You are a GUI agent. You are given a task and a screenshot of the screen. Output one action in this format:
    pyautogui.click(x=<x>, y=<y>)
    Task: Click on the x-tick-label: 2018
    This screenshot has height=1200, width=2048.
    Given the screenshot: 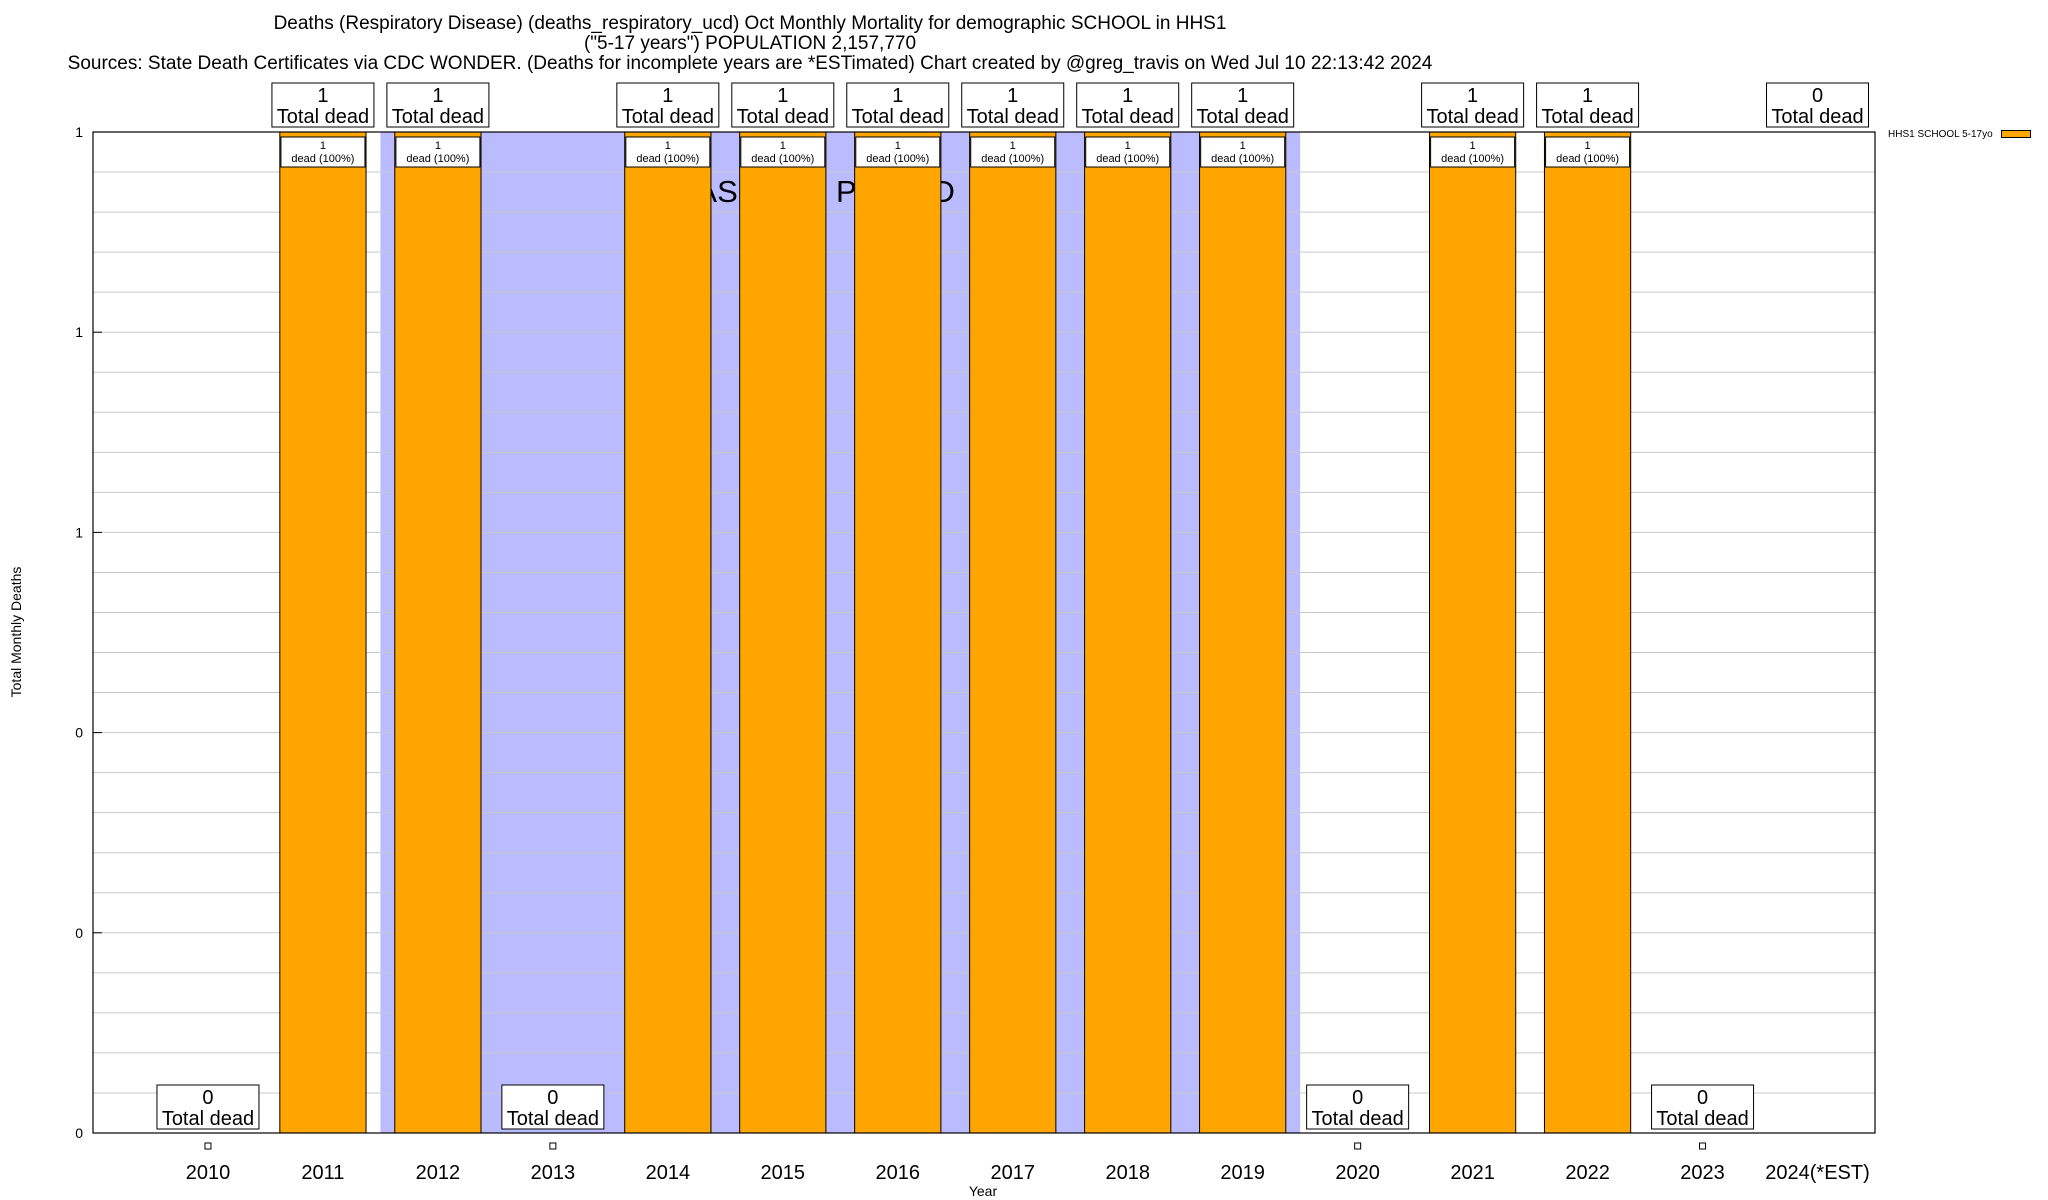 What is the action you would take?
    pyautogui.click(x=1127, y=1173)
    